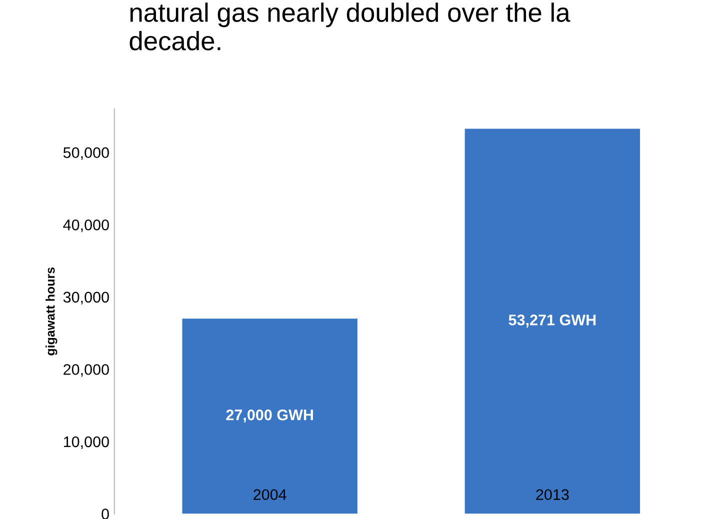 This screenshot has height=519, width=715. What do you see at coordinates (552, 321) in the screenshot?
I see `data-label: 53,271 GWH` at bounding box center [552, 321].